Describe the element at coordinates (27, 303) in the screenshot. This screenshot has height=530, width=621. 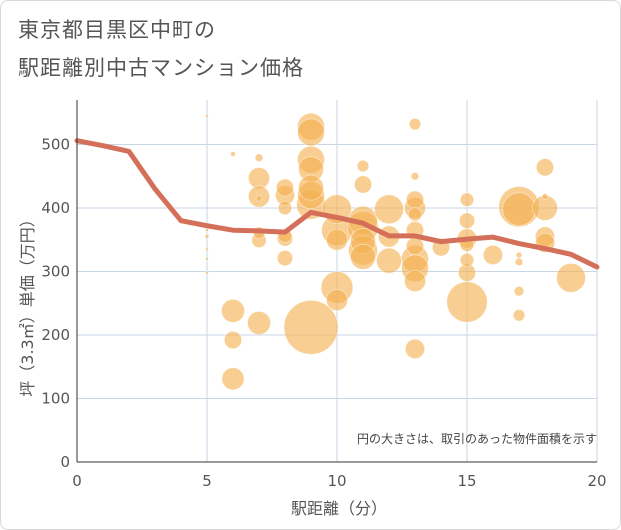
I see `y-axis-label: 坪（3.3㎡）単価（万円）` at that location.